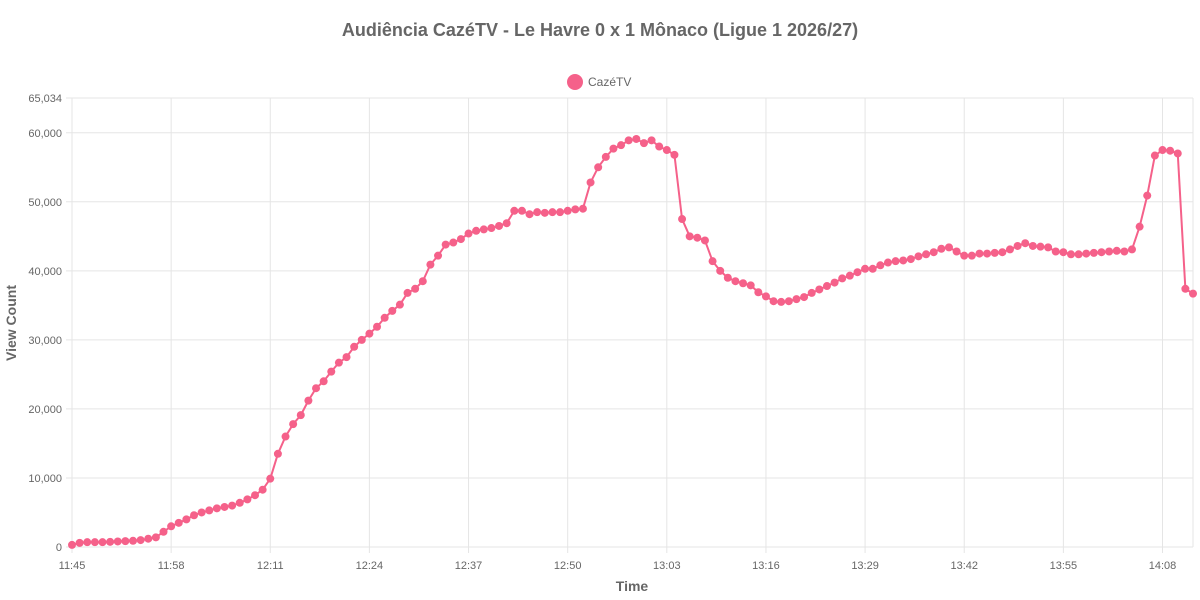 The height and width of the screenshot is (600, 1200). What do you see at coordinates (766, 566) in the screenshot?
I see `x-tick-label: 13:16` at bounding box center [766, 566].